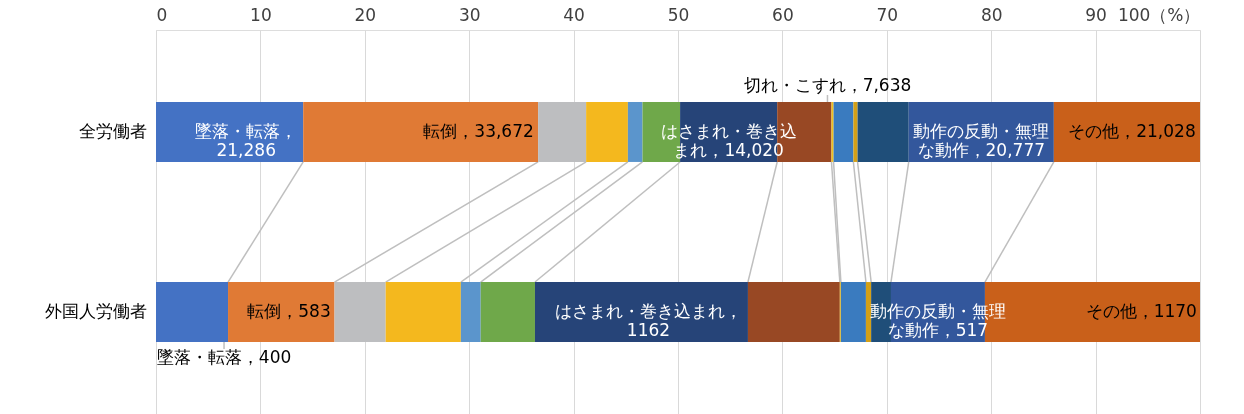  What do you see at coordinates (478, 130) in the screenshot?
I see `annotation: 転倒，33,672` at bounding box center [478, 130].